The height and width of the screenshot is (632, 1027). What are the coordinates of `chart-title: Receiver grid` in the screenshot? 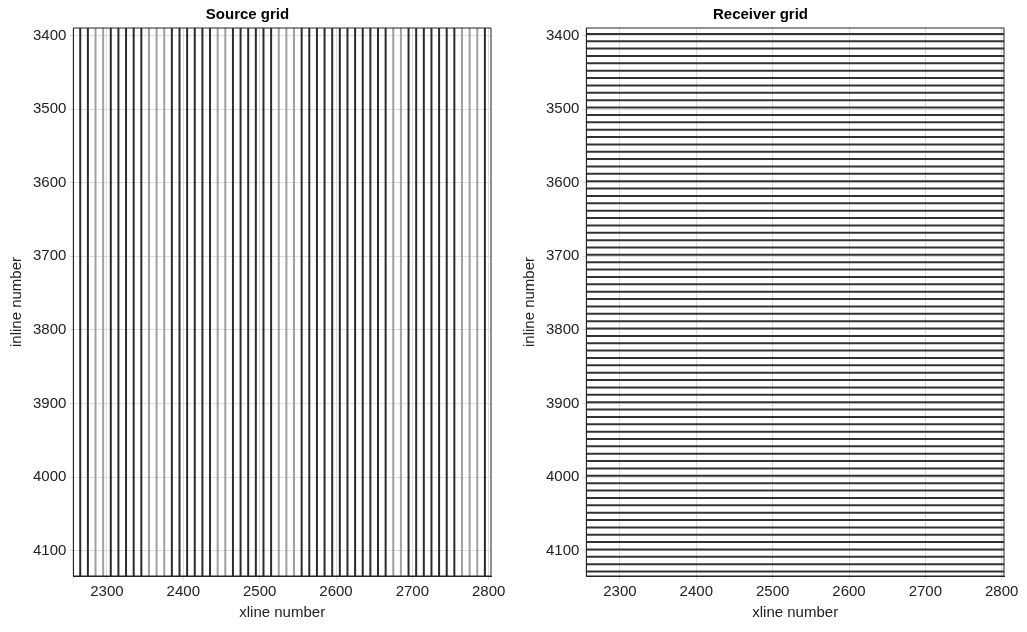 It's located at (760, 14).